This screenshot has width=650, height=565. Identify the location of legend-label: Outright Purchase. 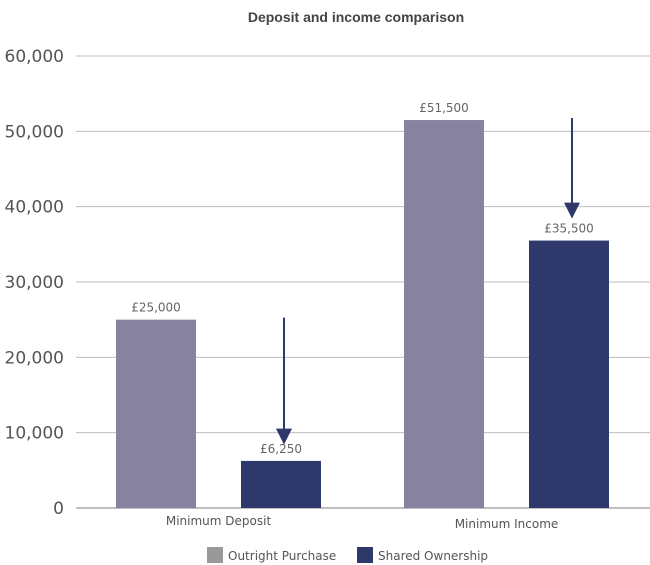
(282, 556).